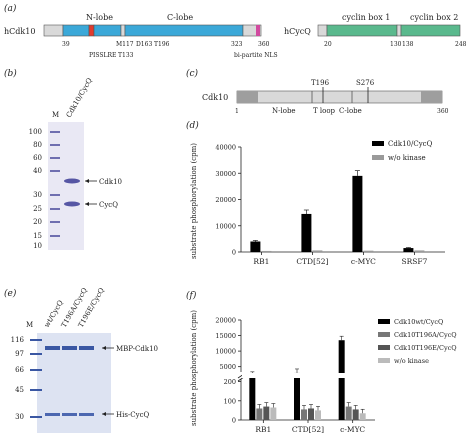 The height and width of the screenshot is (442, 474). Describe the element at coordinates (256, 55) in the screenshot. I see `nls-label: bi-partite NLS` at that location.